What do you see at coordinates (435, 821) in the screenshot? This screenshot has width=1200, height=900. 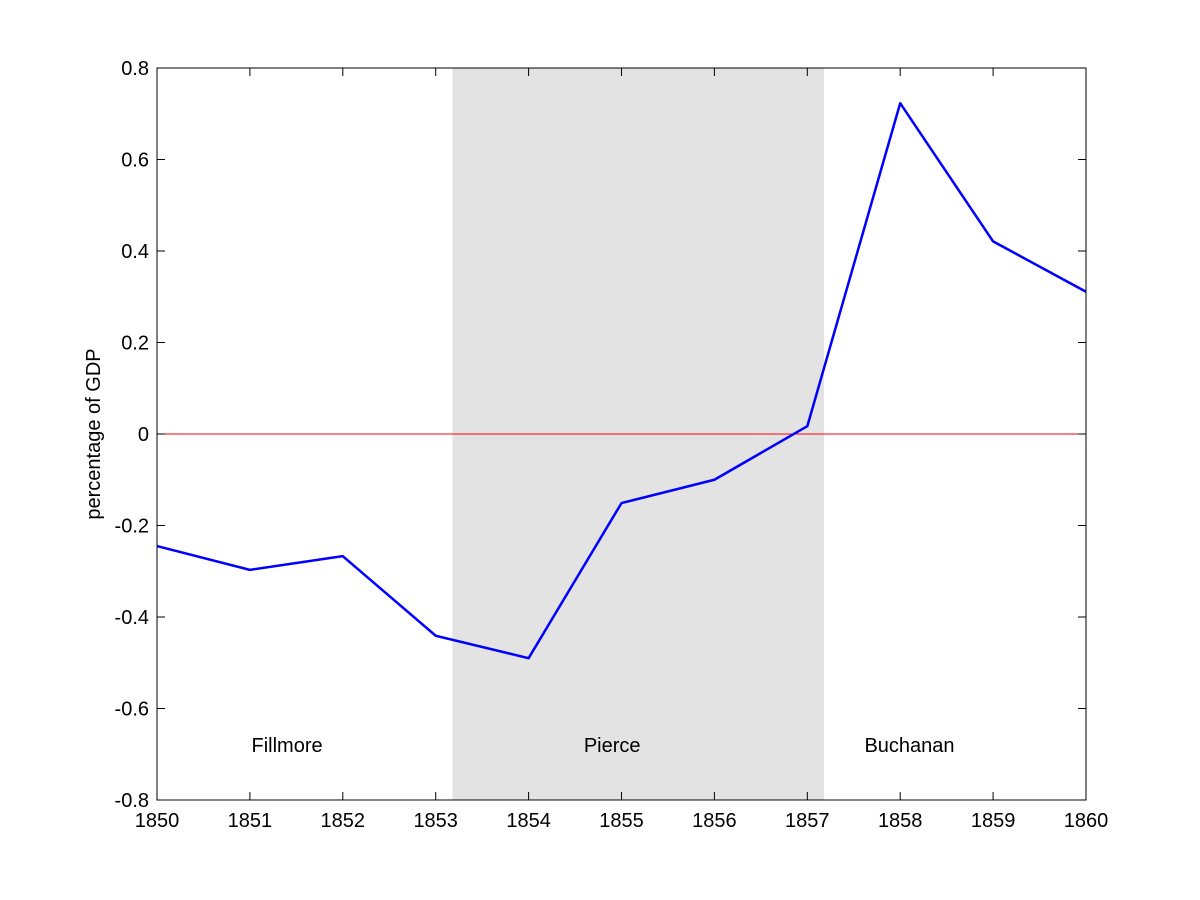 I see `x-tick-label: 1853` at bounding box center [435, 821].